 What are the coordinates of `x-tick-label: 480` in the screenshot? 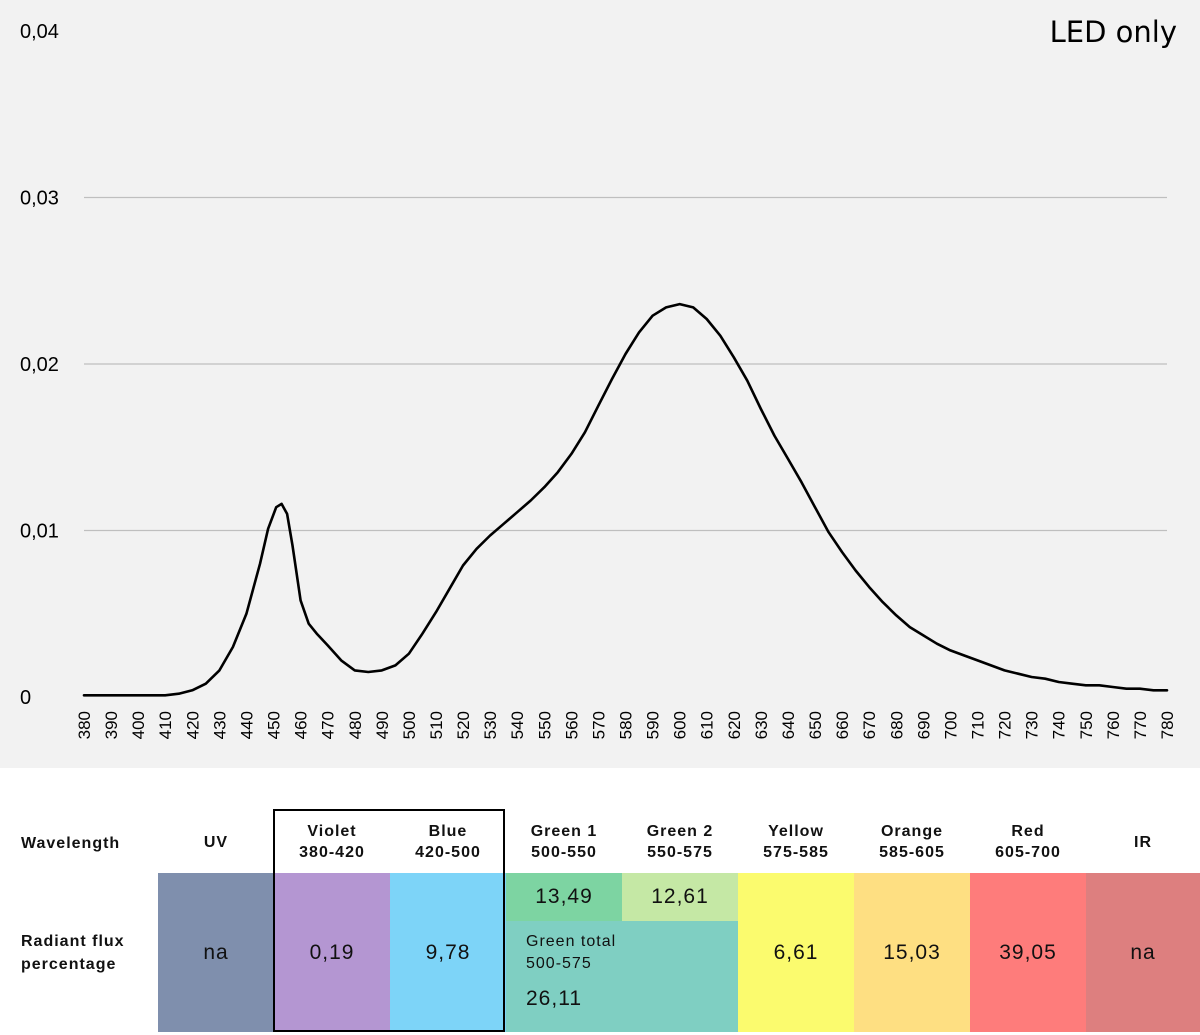 It's located at (355, 725).